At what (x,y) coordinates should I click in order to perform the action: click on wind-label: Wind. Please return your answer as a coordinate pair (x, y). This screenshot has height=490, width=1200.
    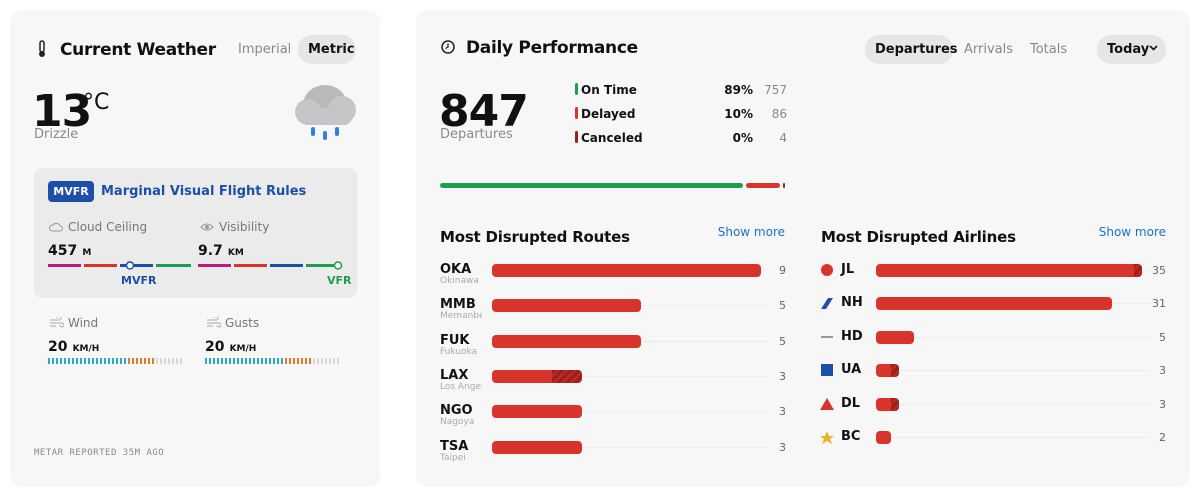
    Looking at the image, I should click on (83, 323).